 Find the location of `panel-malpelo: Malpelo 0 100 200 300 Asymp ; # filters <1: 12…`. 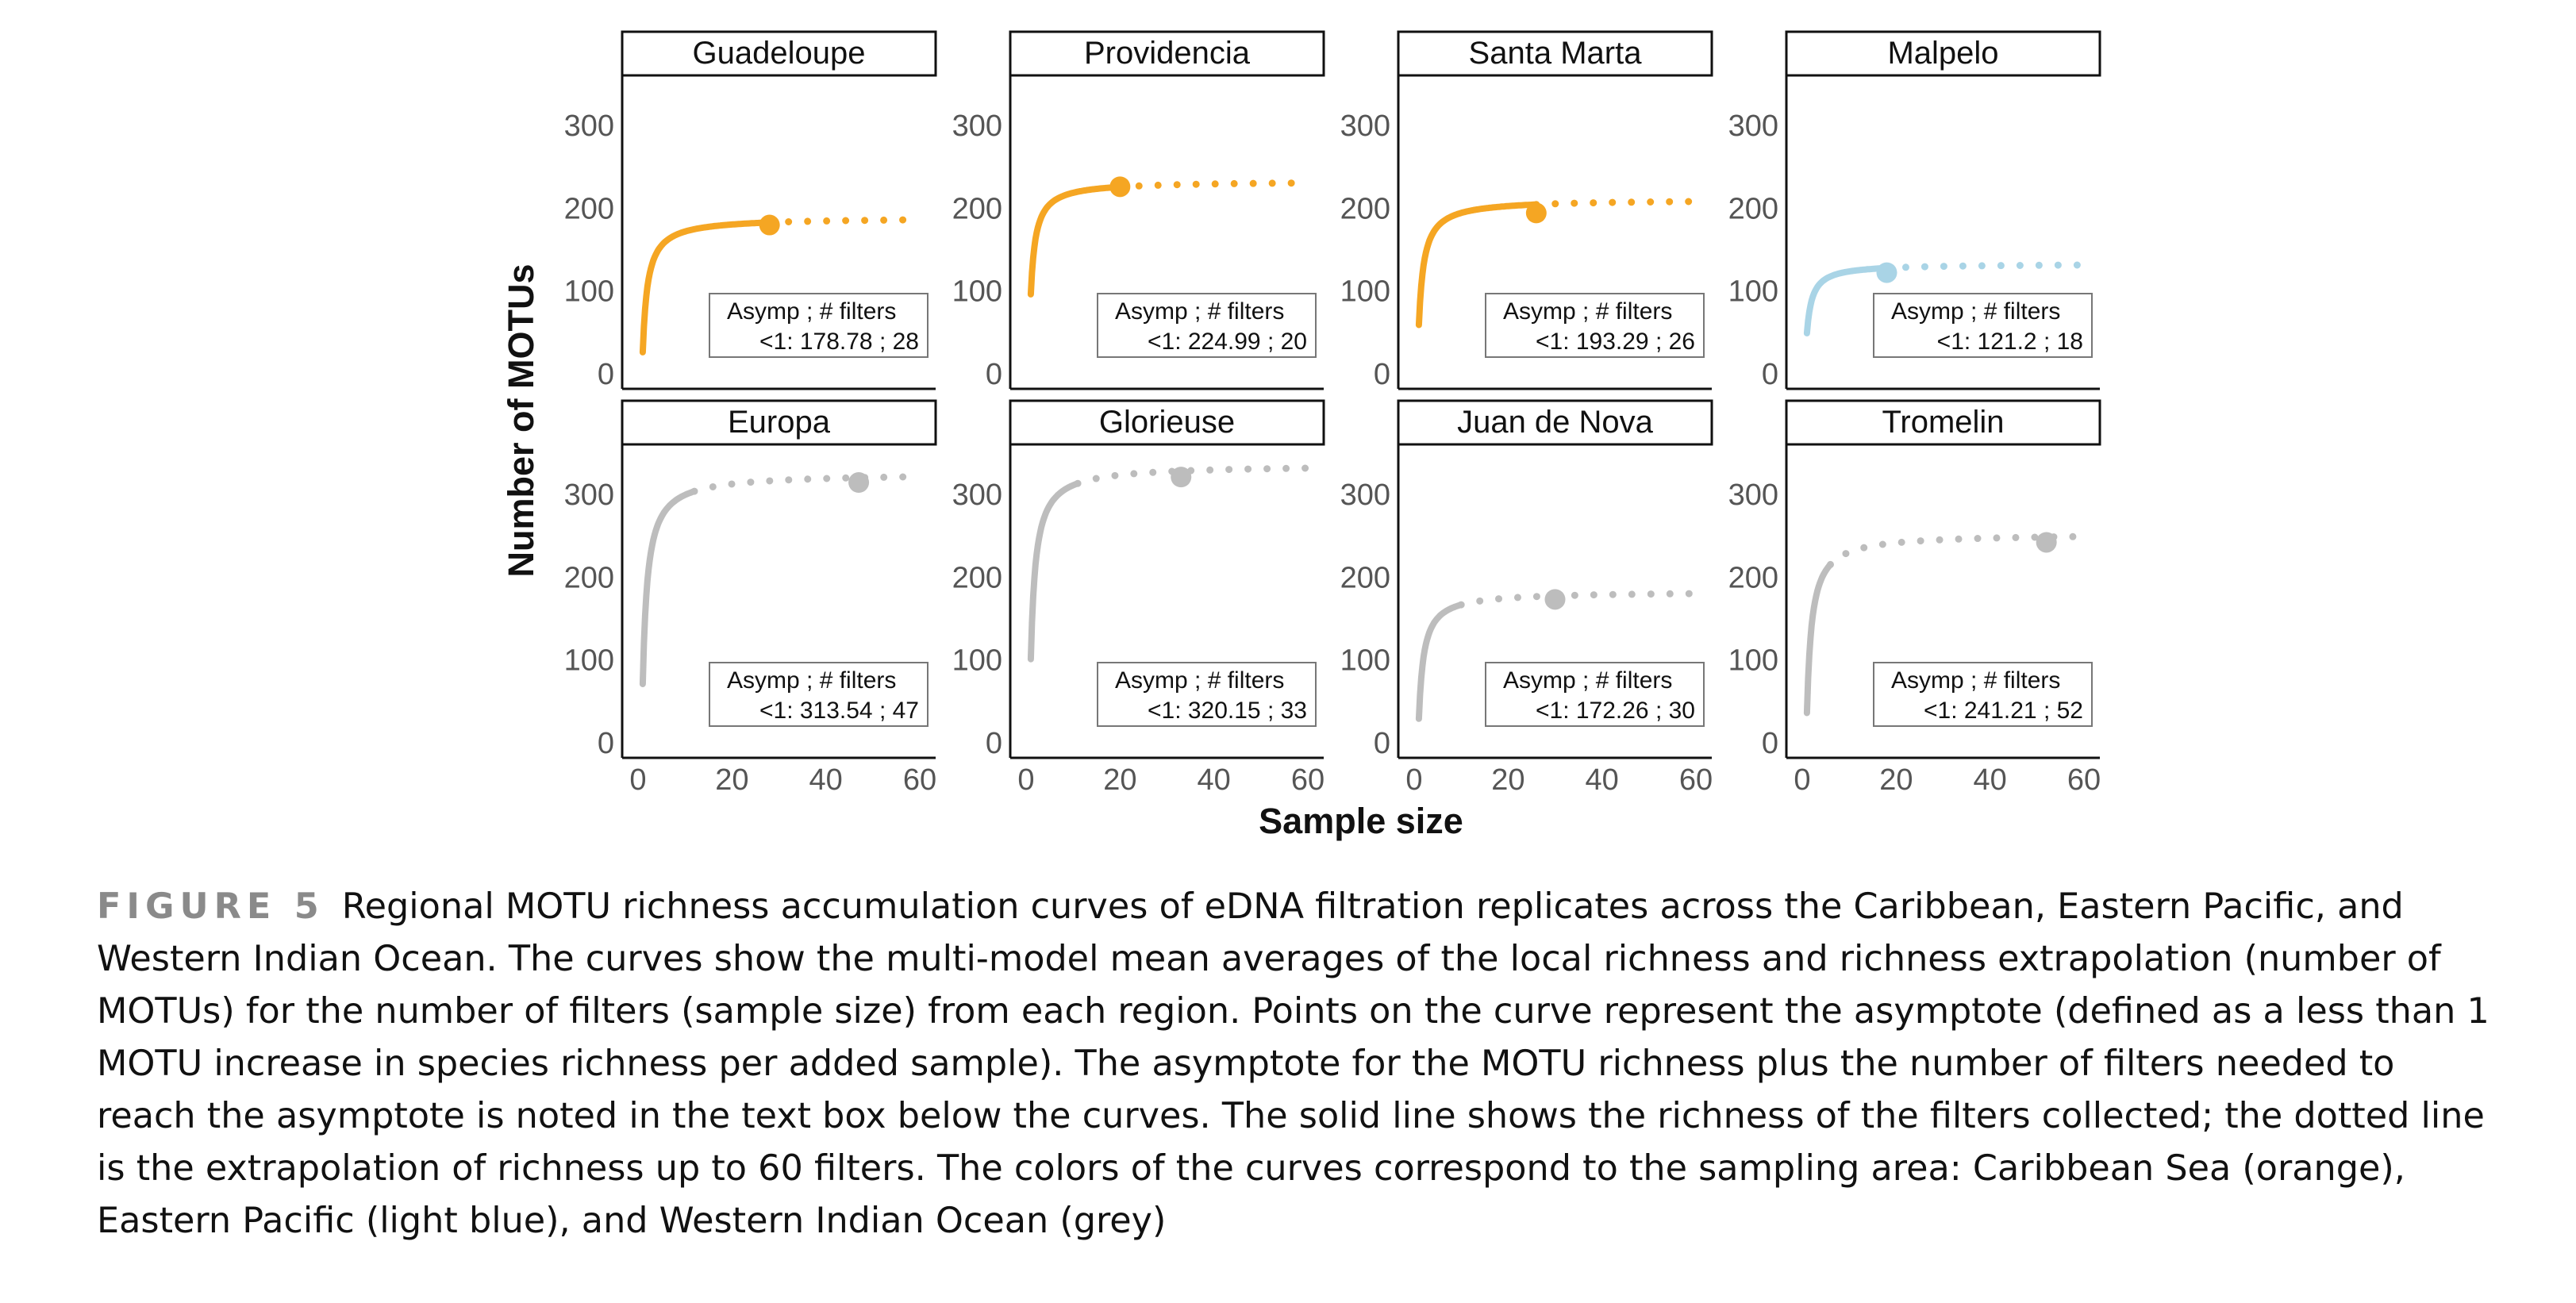

panel-malpelo: Malpelo 0 100 200 300 Asymp ; # filters <1: 12… is located at coordinates (1914, 210).